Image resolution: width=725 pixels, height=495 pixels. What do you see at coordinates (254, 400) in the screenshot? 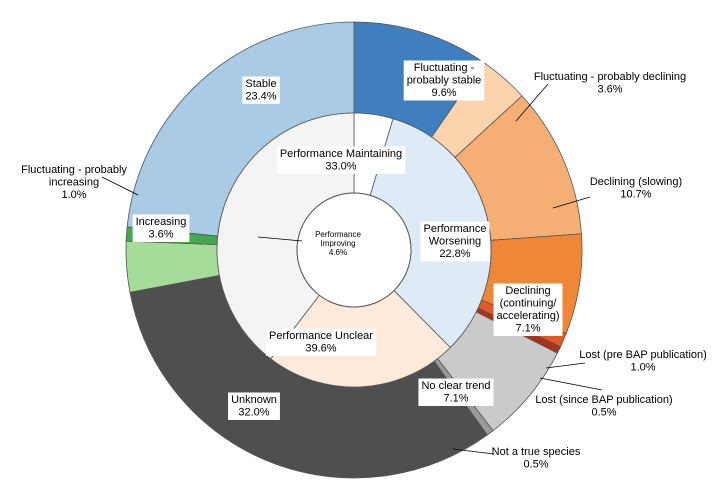
I see `outer-label-unknown-line-1: Unknown` at bounding box center [254, 400].